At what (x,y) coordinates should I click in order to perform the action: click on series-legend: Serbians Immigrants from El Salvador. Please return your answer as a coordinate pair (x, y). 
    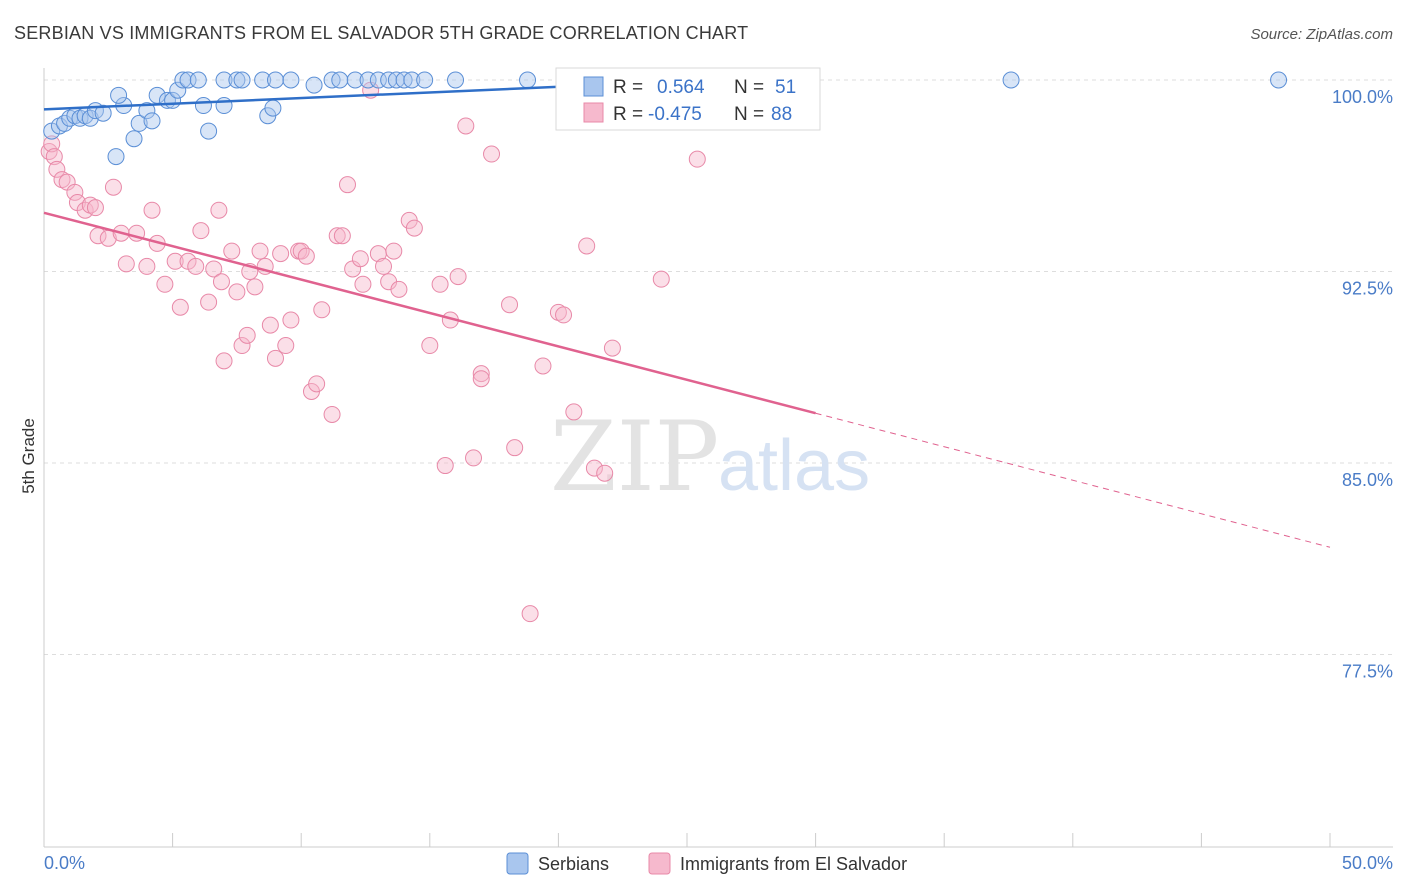
    Looking at the image, I should click on (706, 863).